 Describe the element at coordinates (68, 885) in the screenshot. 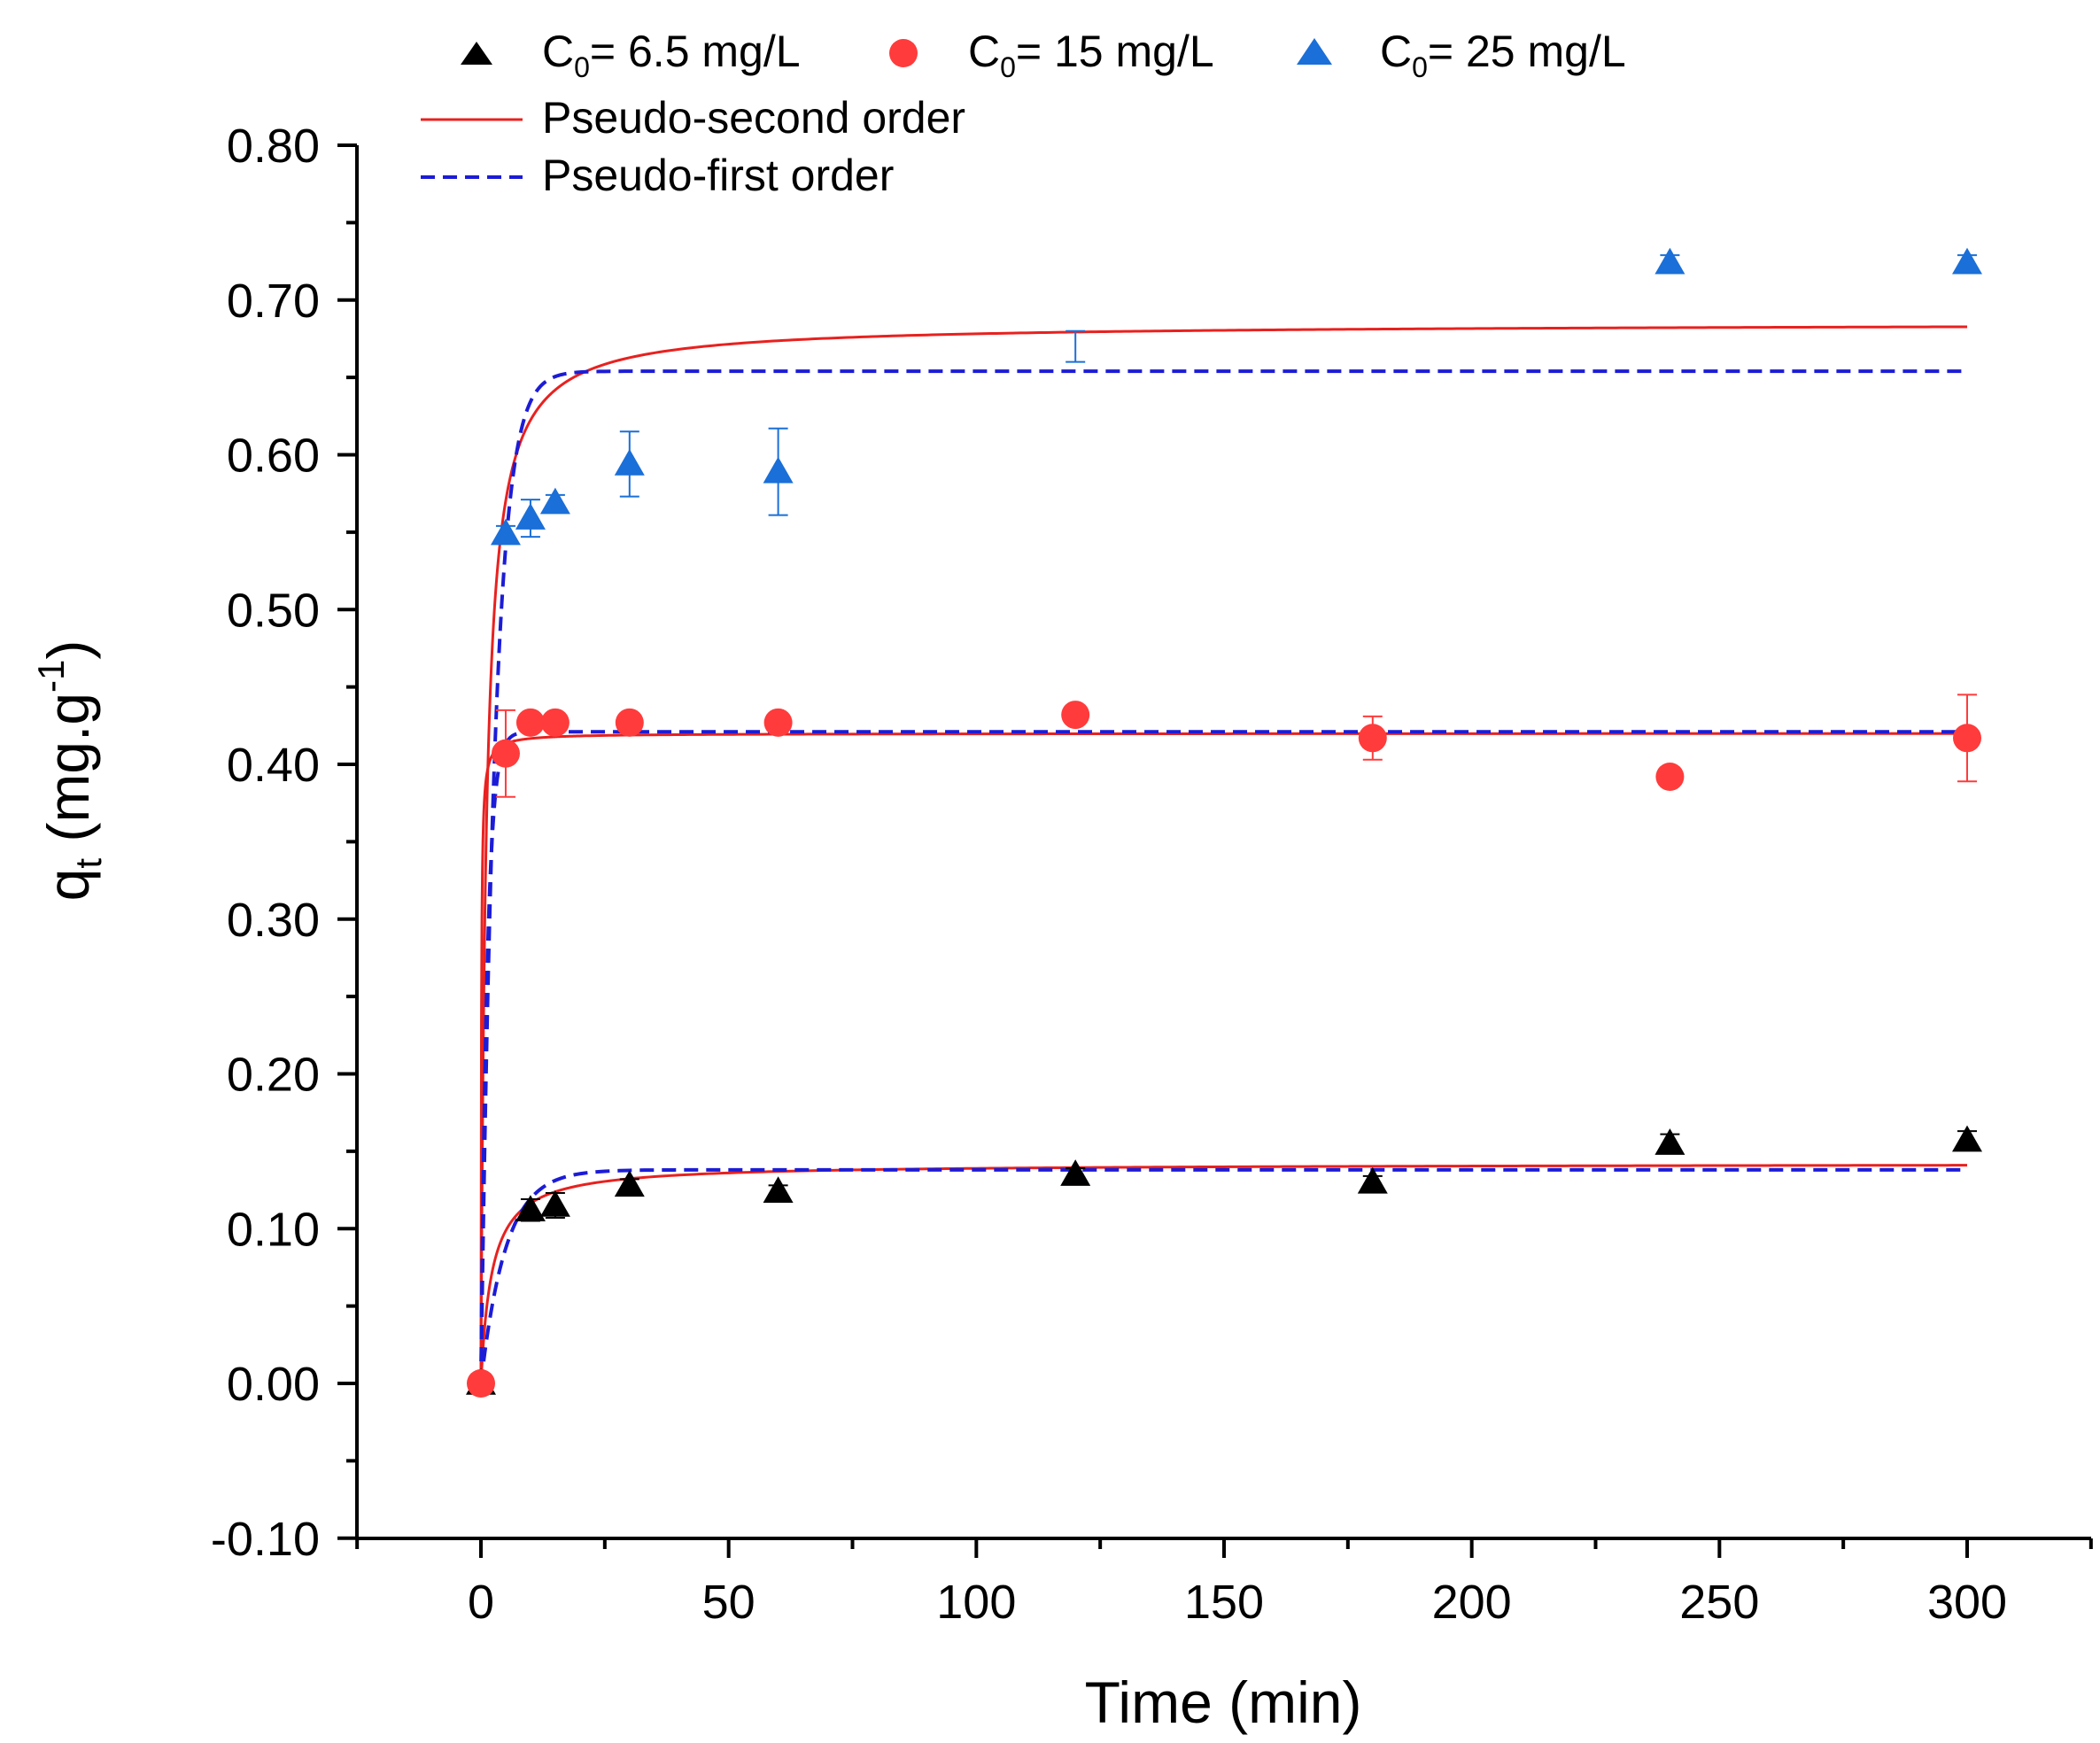

I see `y-axis-label-main: q` at that location.